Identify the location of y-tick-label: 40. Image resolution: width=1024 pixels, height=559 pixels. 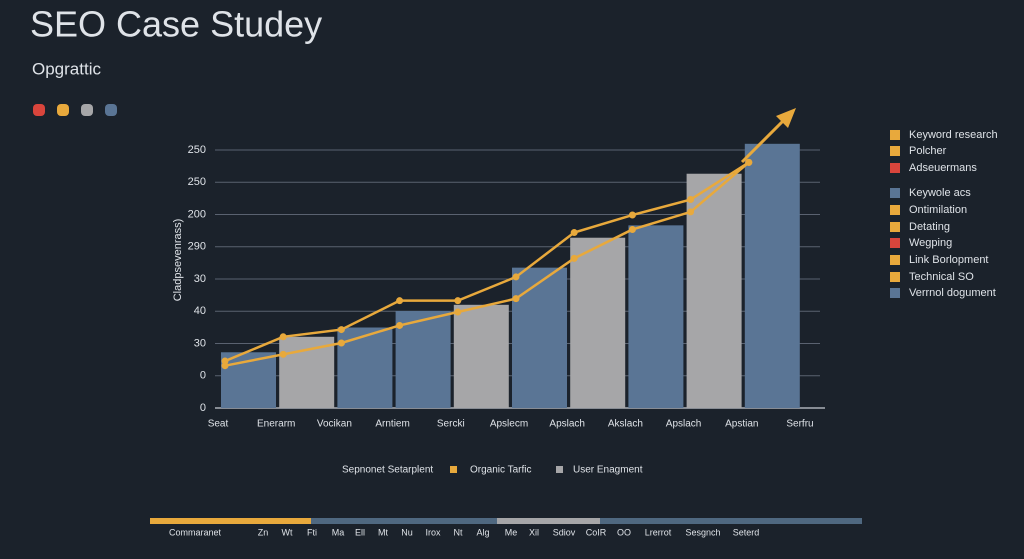
(200, 311).